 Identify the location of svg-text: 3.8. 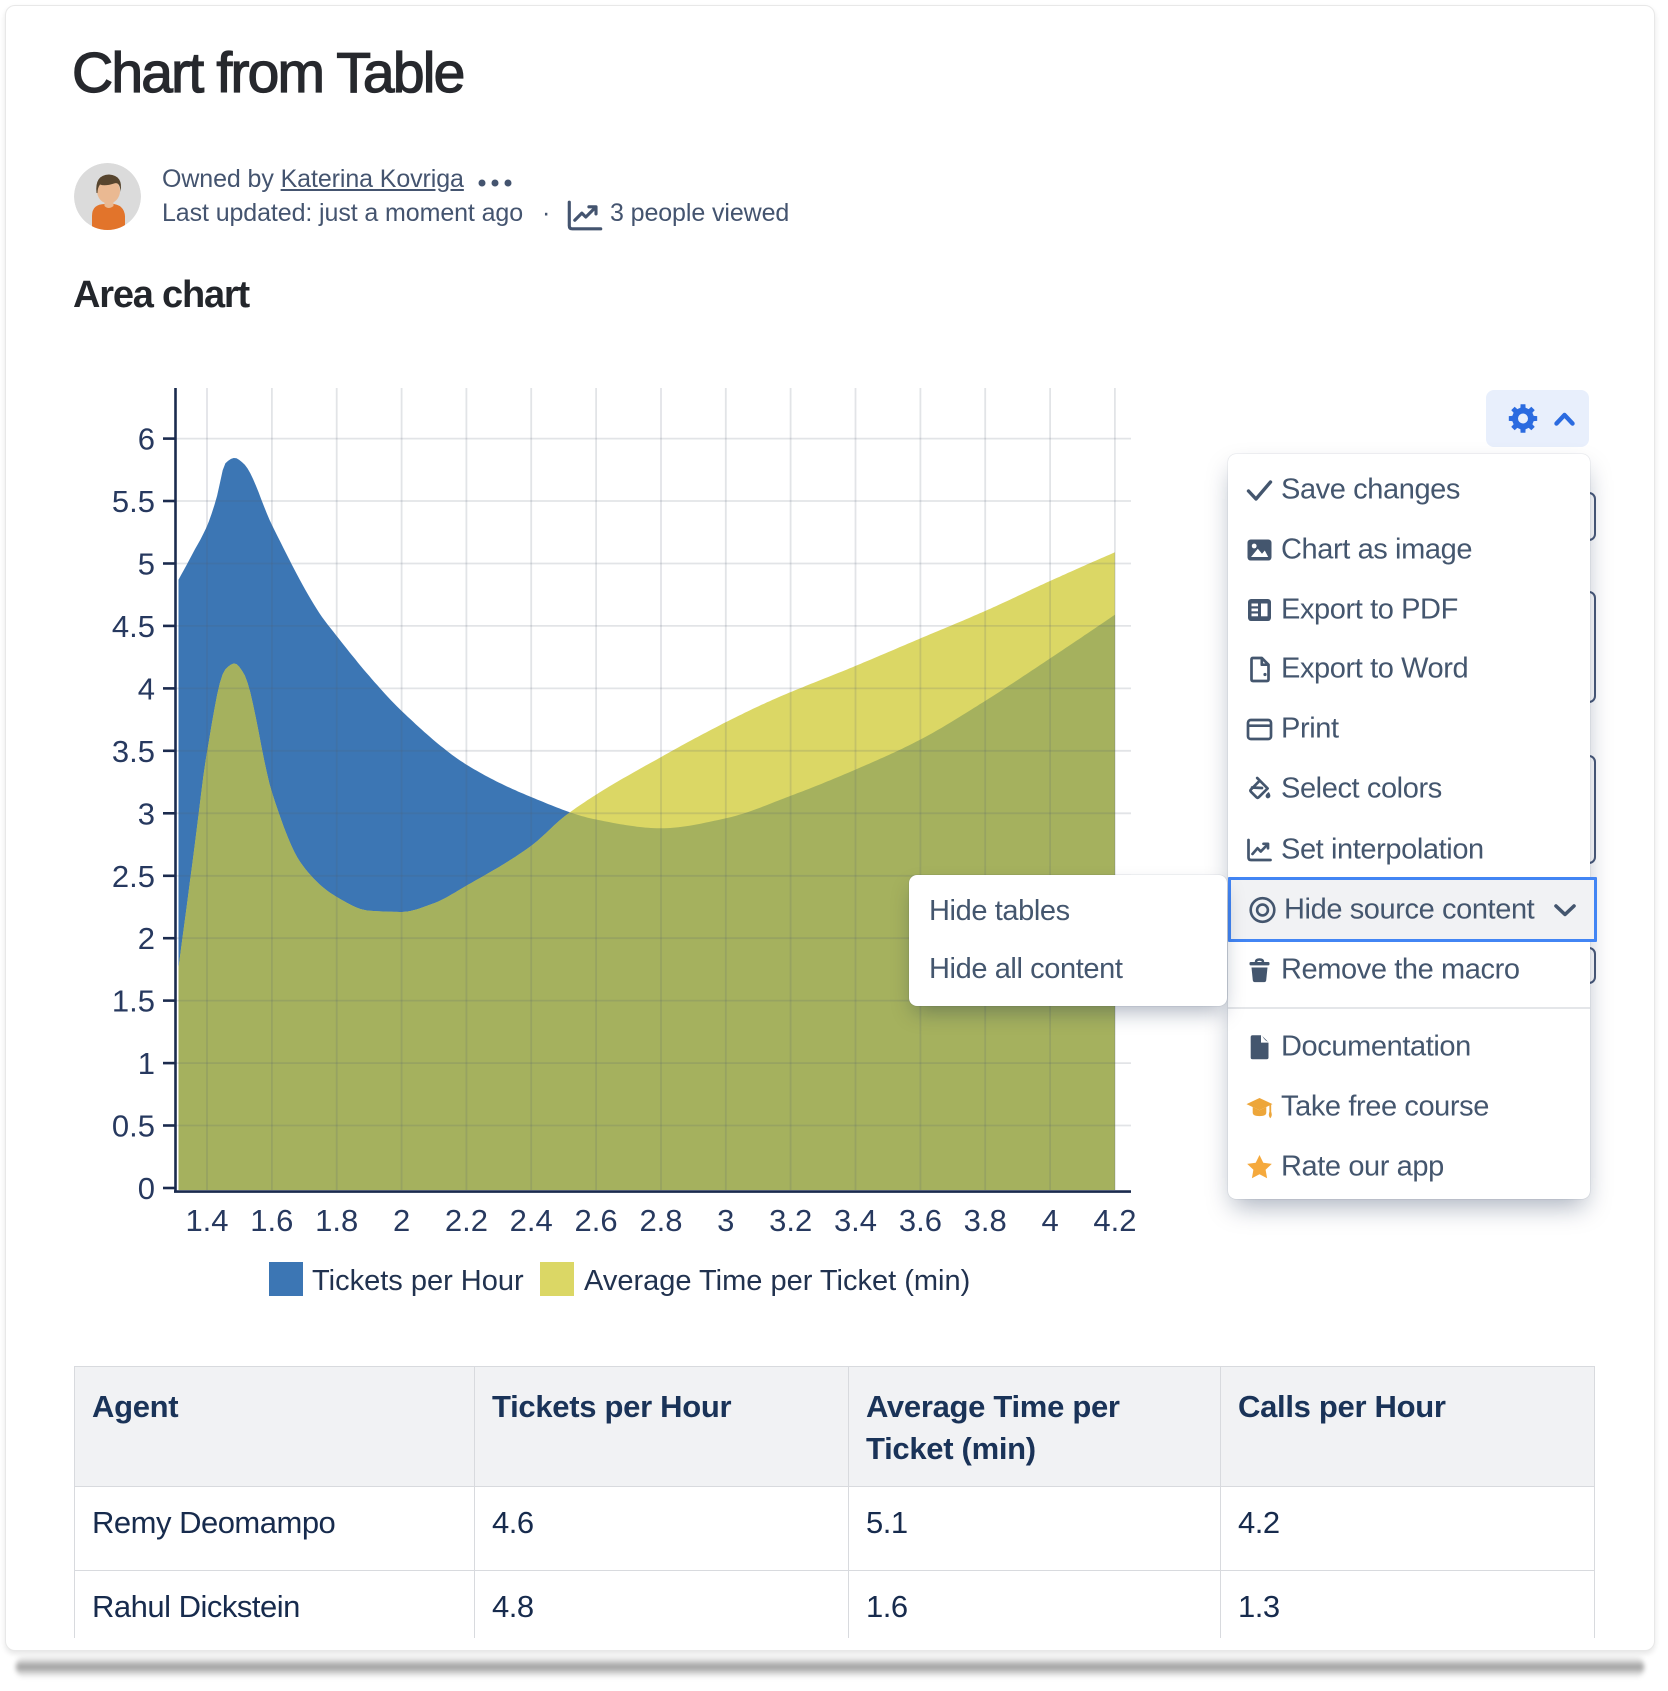
(985, 1220).